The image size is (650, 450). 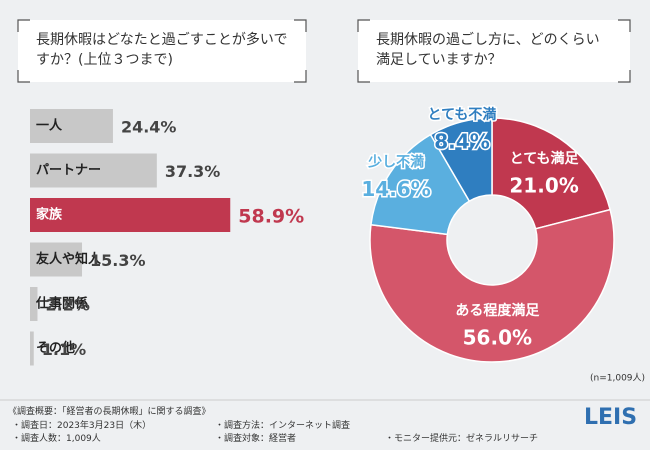 I want to click on bar-label: 友人や知人, so click(x=69, y=259).